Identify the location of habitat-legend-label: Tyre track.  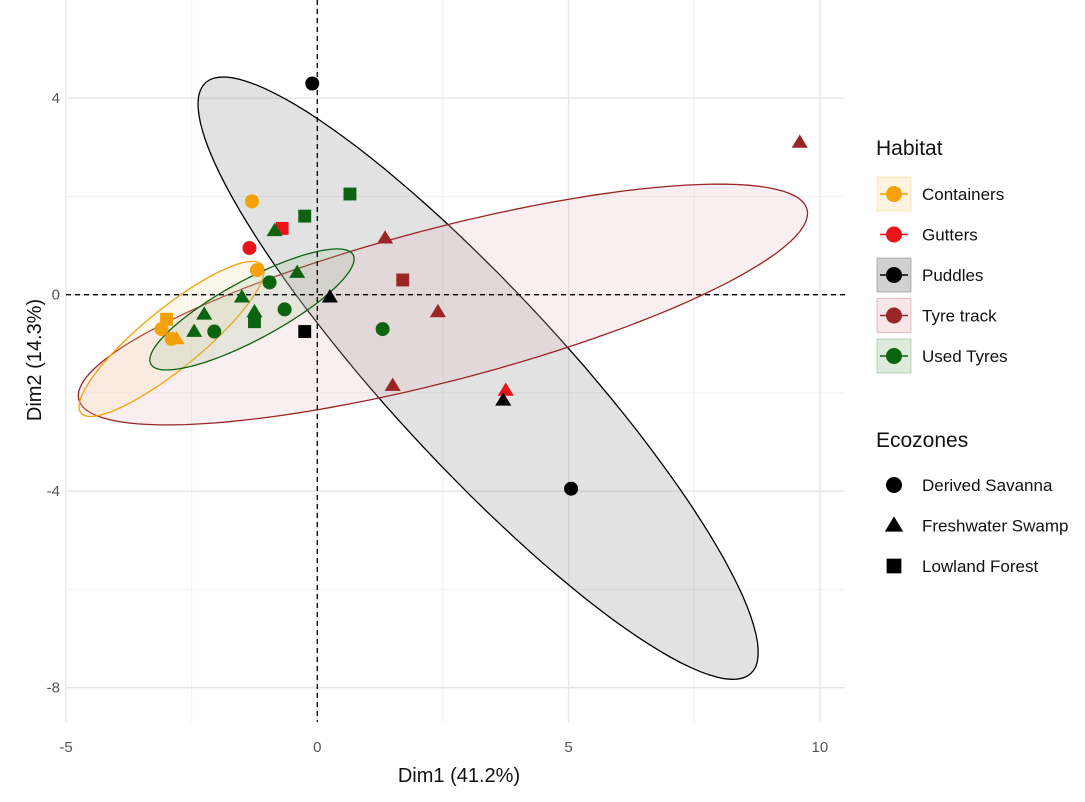
(959, 316).